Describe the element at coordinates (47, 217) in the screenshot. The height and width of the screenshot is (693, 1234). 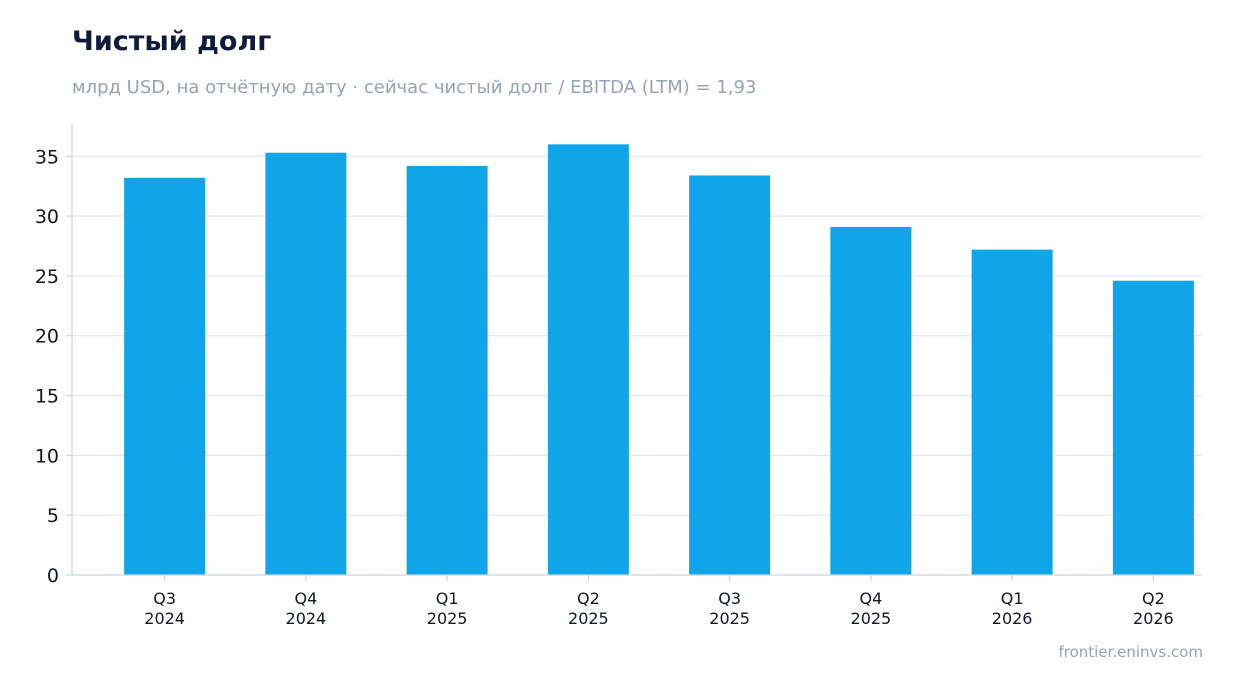
I see `y-tick-label: 30` at that location.